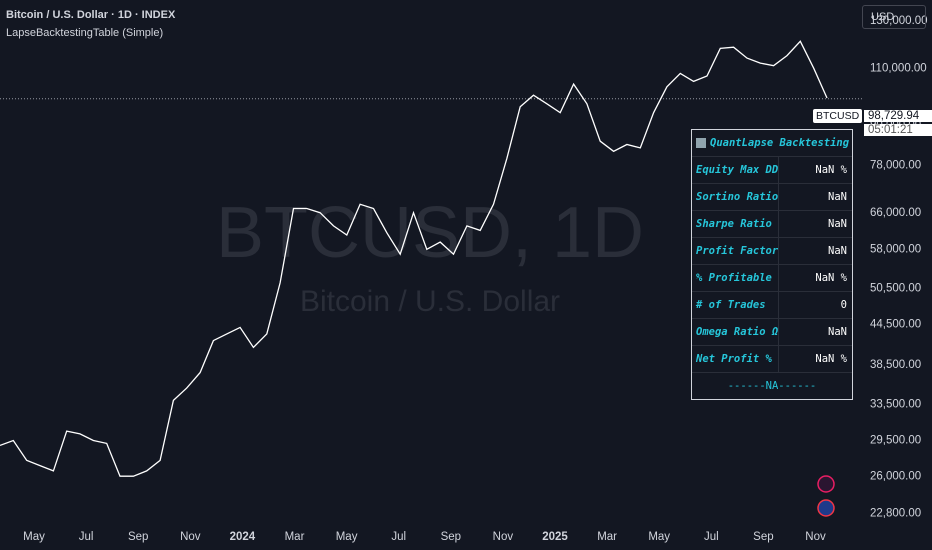 The width and height of the screenshot is (932, 550). I want to click on row-value: 0, so click(815, 305).